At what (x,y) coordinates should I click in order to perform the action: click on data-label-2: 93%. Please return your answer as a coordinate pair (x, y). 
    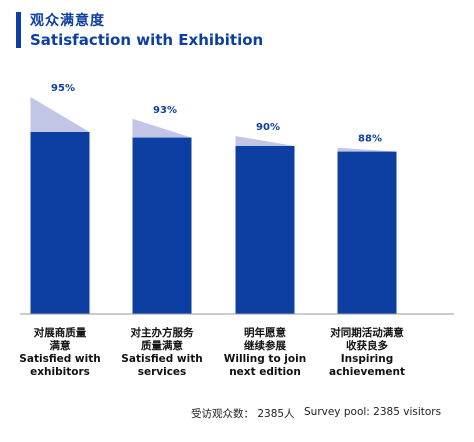
    Looking at the image, I should click on (165, 110).